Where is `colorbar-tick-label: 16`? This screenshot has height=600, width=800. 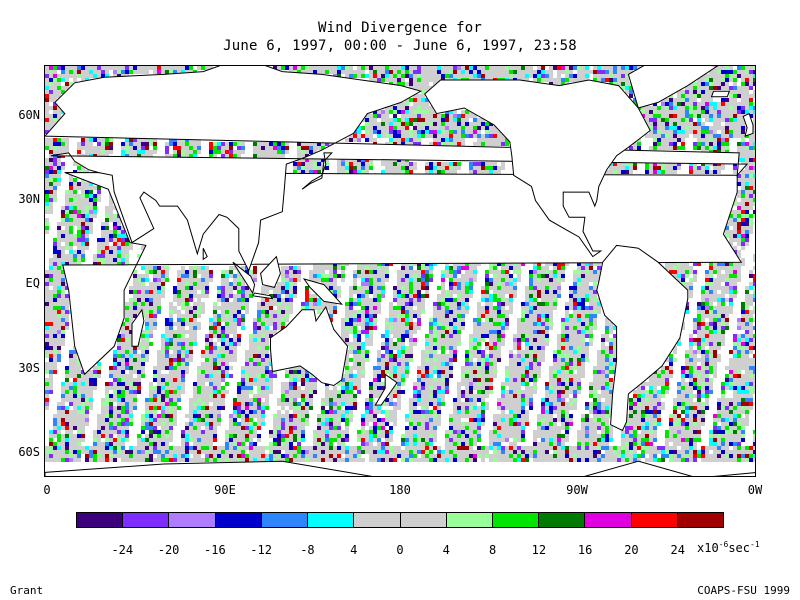 colorbar-tick-label: 16 is located at coordinates (585, 550).